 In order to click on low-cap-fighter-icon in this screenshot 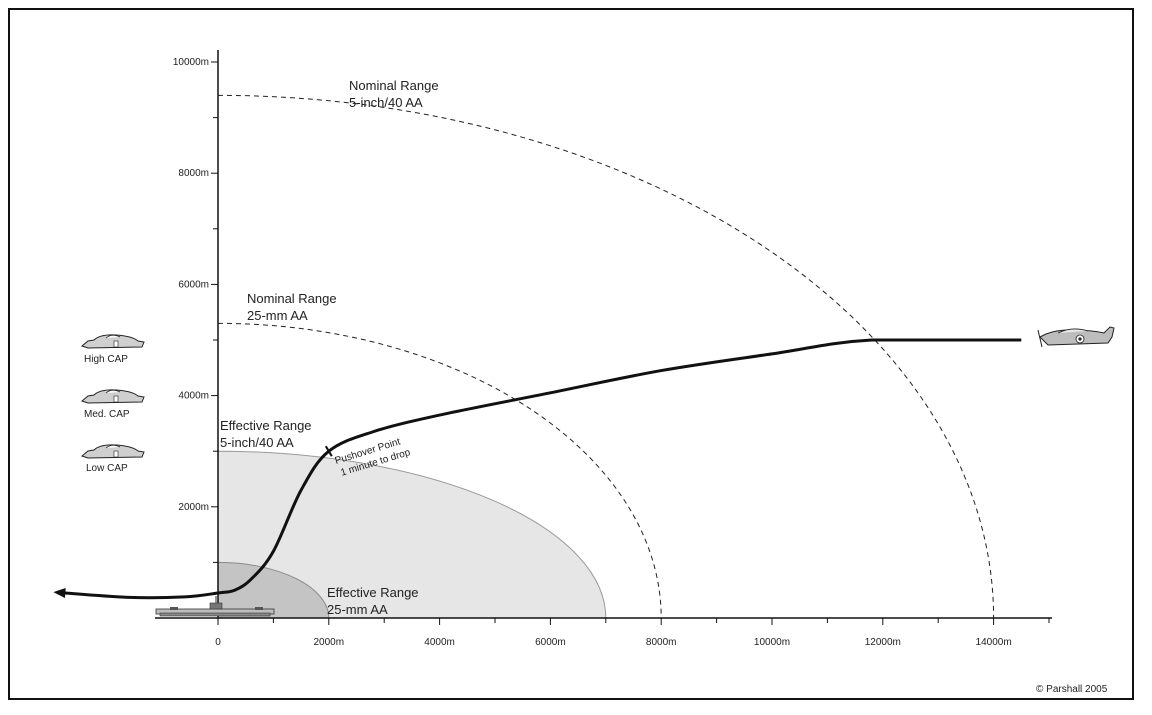, I will do `click(112, 451)`.